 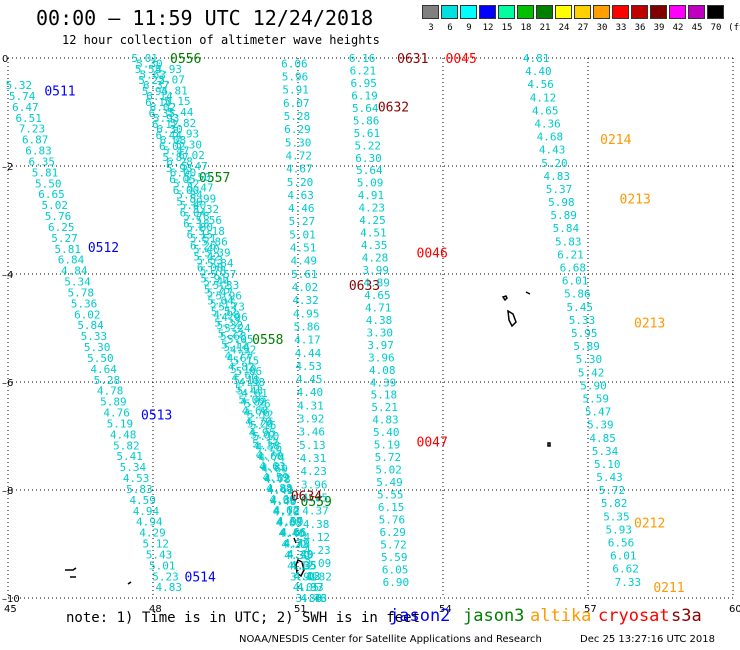 What do you see at coordinates (368, 158) in the screenshot?
I see `wave-height-label: 6.30` at bounding box center [368, 158].